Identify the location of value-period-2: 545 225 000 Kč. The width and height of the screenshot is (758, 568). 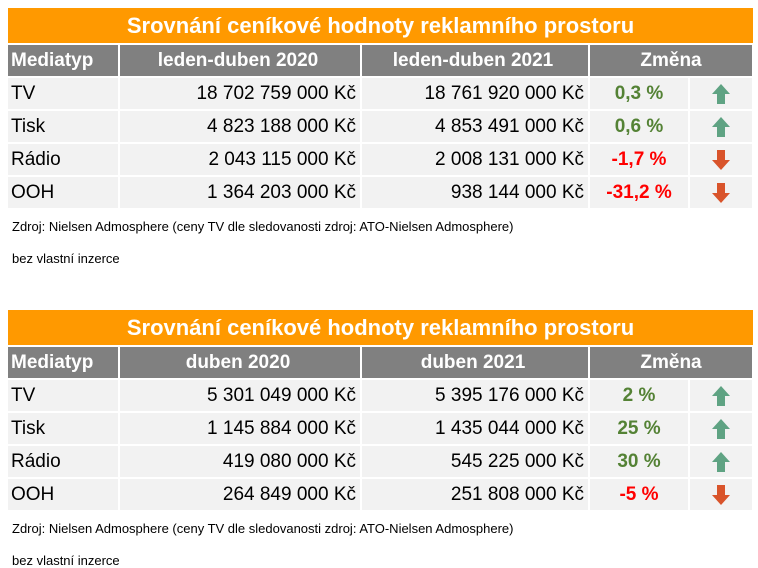
(475, 461).